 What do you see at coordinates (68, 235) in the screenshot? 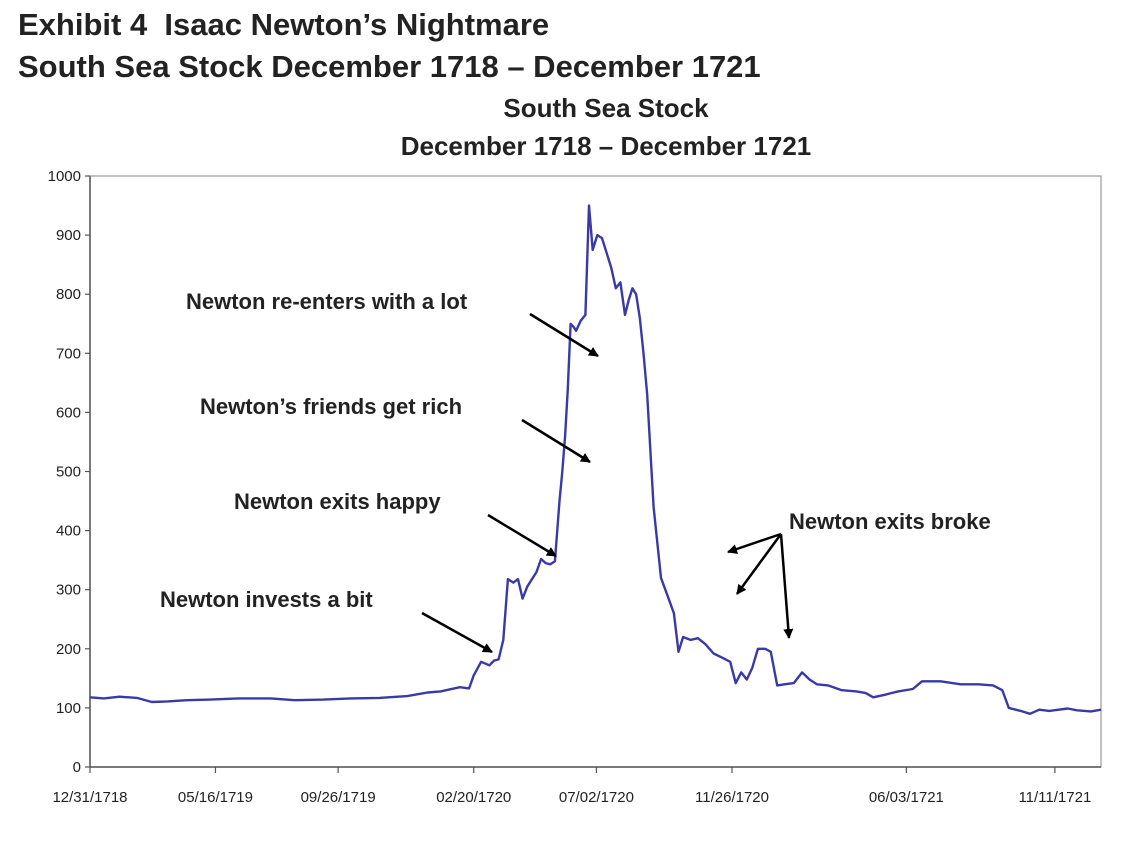
I see `y-tick-label: 900` at bounding box center [68, 235].